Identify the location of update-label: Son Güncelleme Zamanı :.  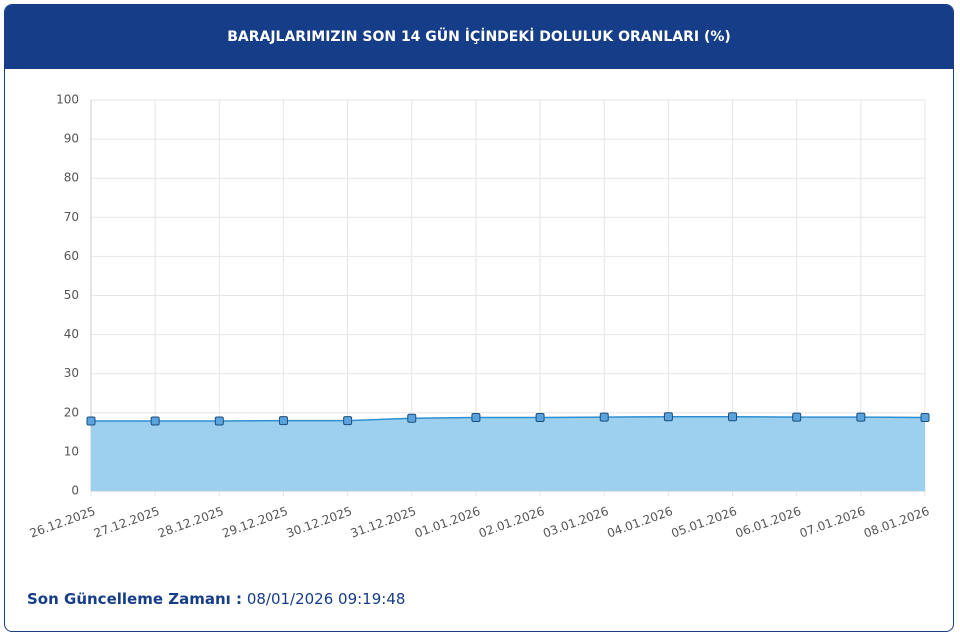
(135, 599).